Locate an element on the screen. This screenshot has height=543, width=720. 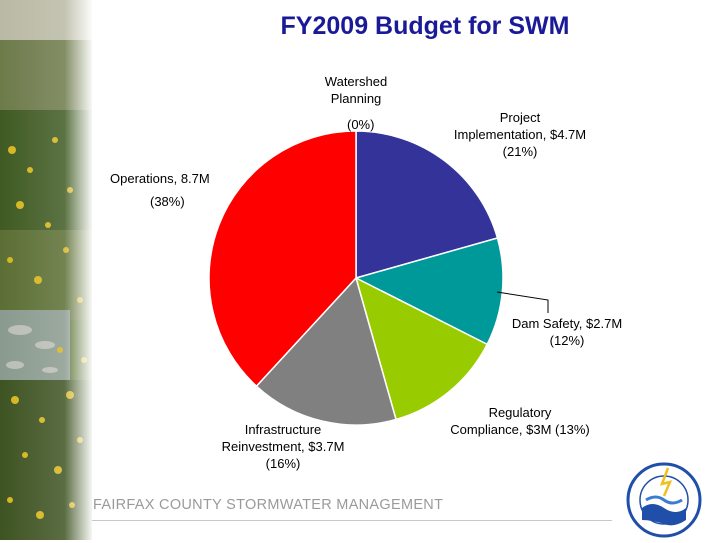
stormwater-logo is located at coordinates (664, 498).